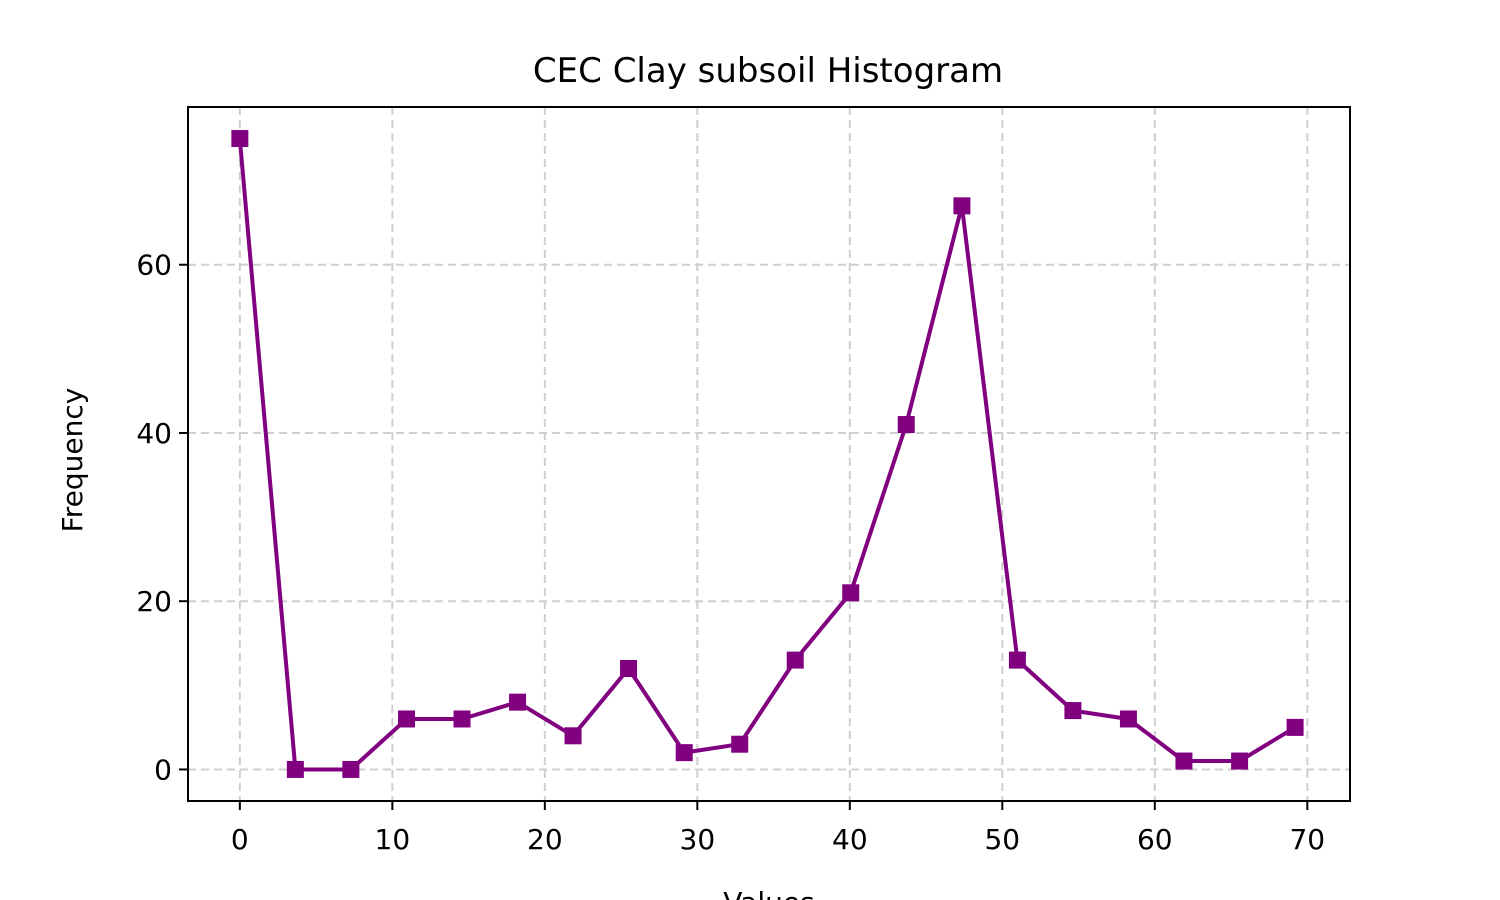 Image resolution: width=1500 pixels, height=900 pixels. Describe the element at coordinates (545, 839) in the screenshot. I see `x-tick-label: 20` at that location.